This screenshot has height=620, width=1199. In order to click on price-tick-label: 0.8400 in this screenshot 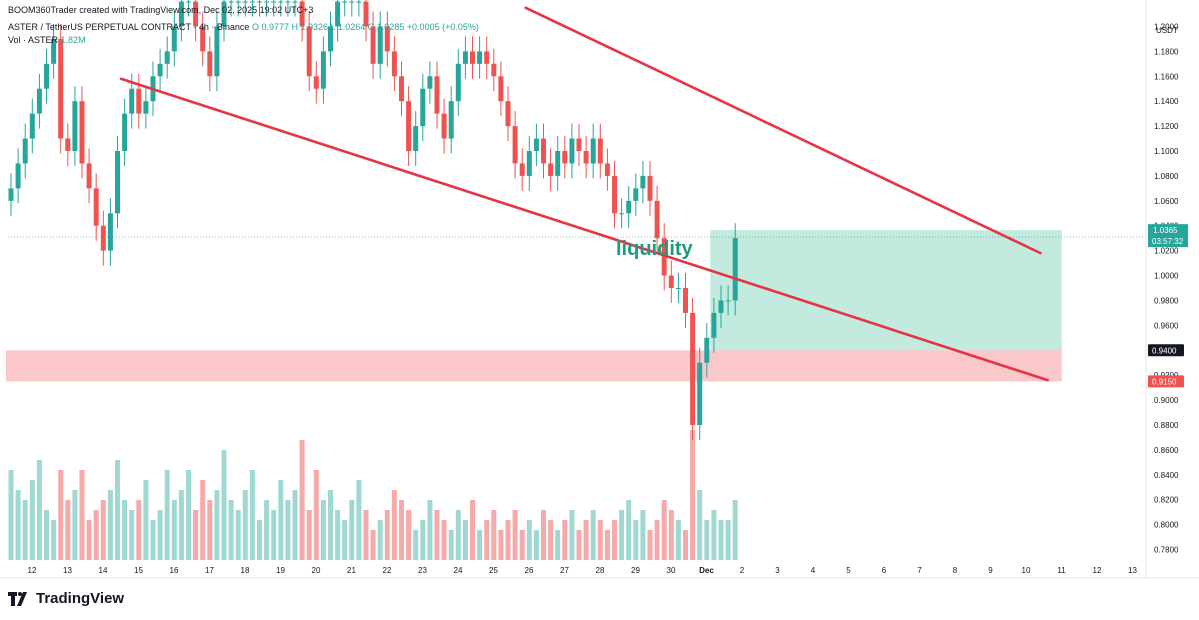, I will do `click(1166, 475)`.